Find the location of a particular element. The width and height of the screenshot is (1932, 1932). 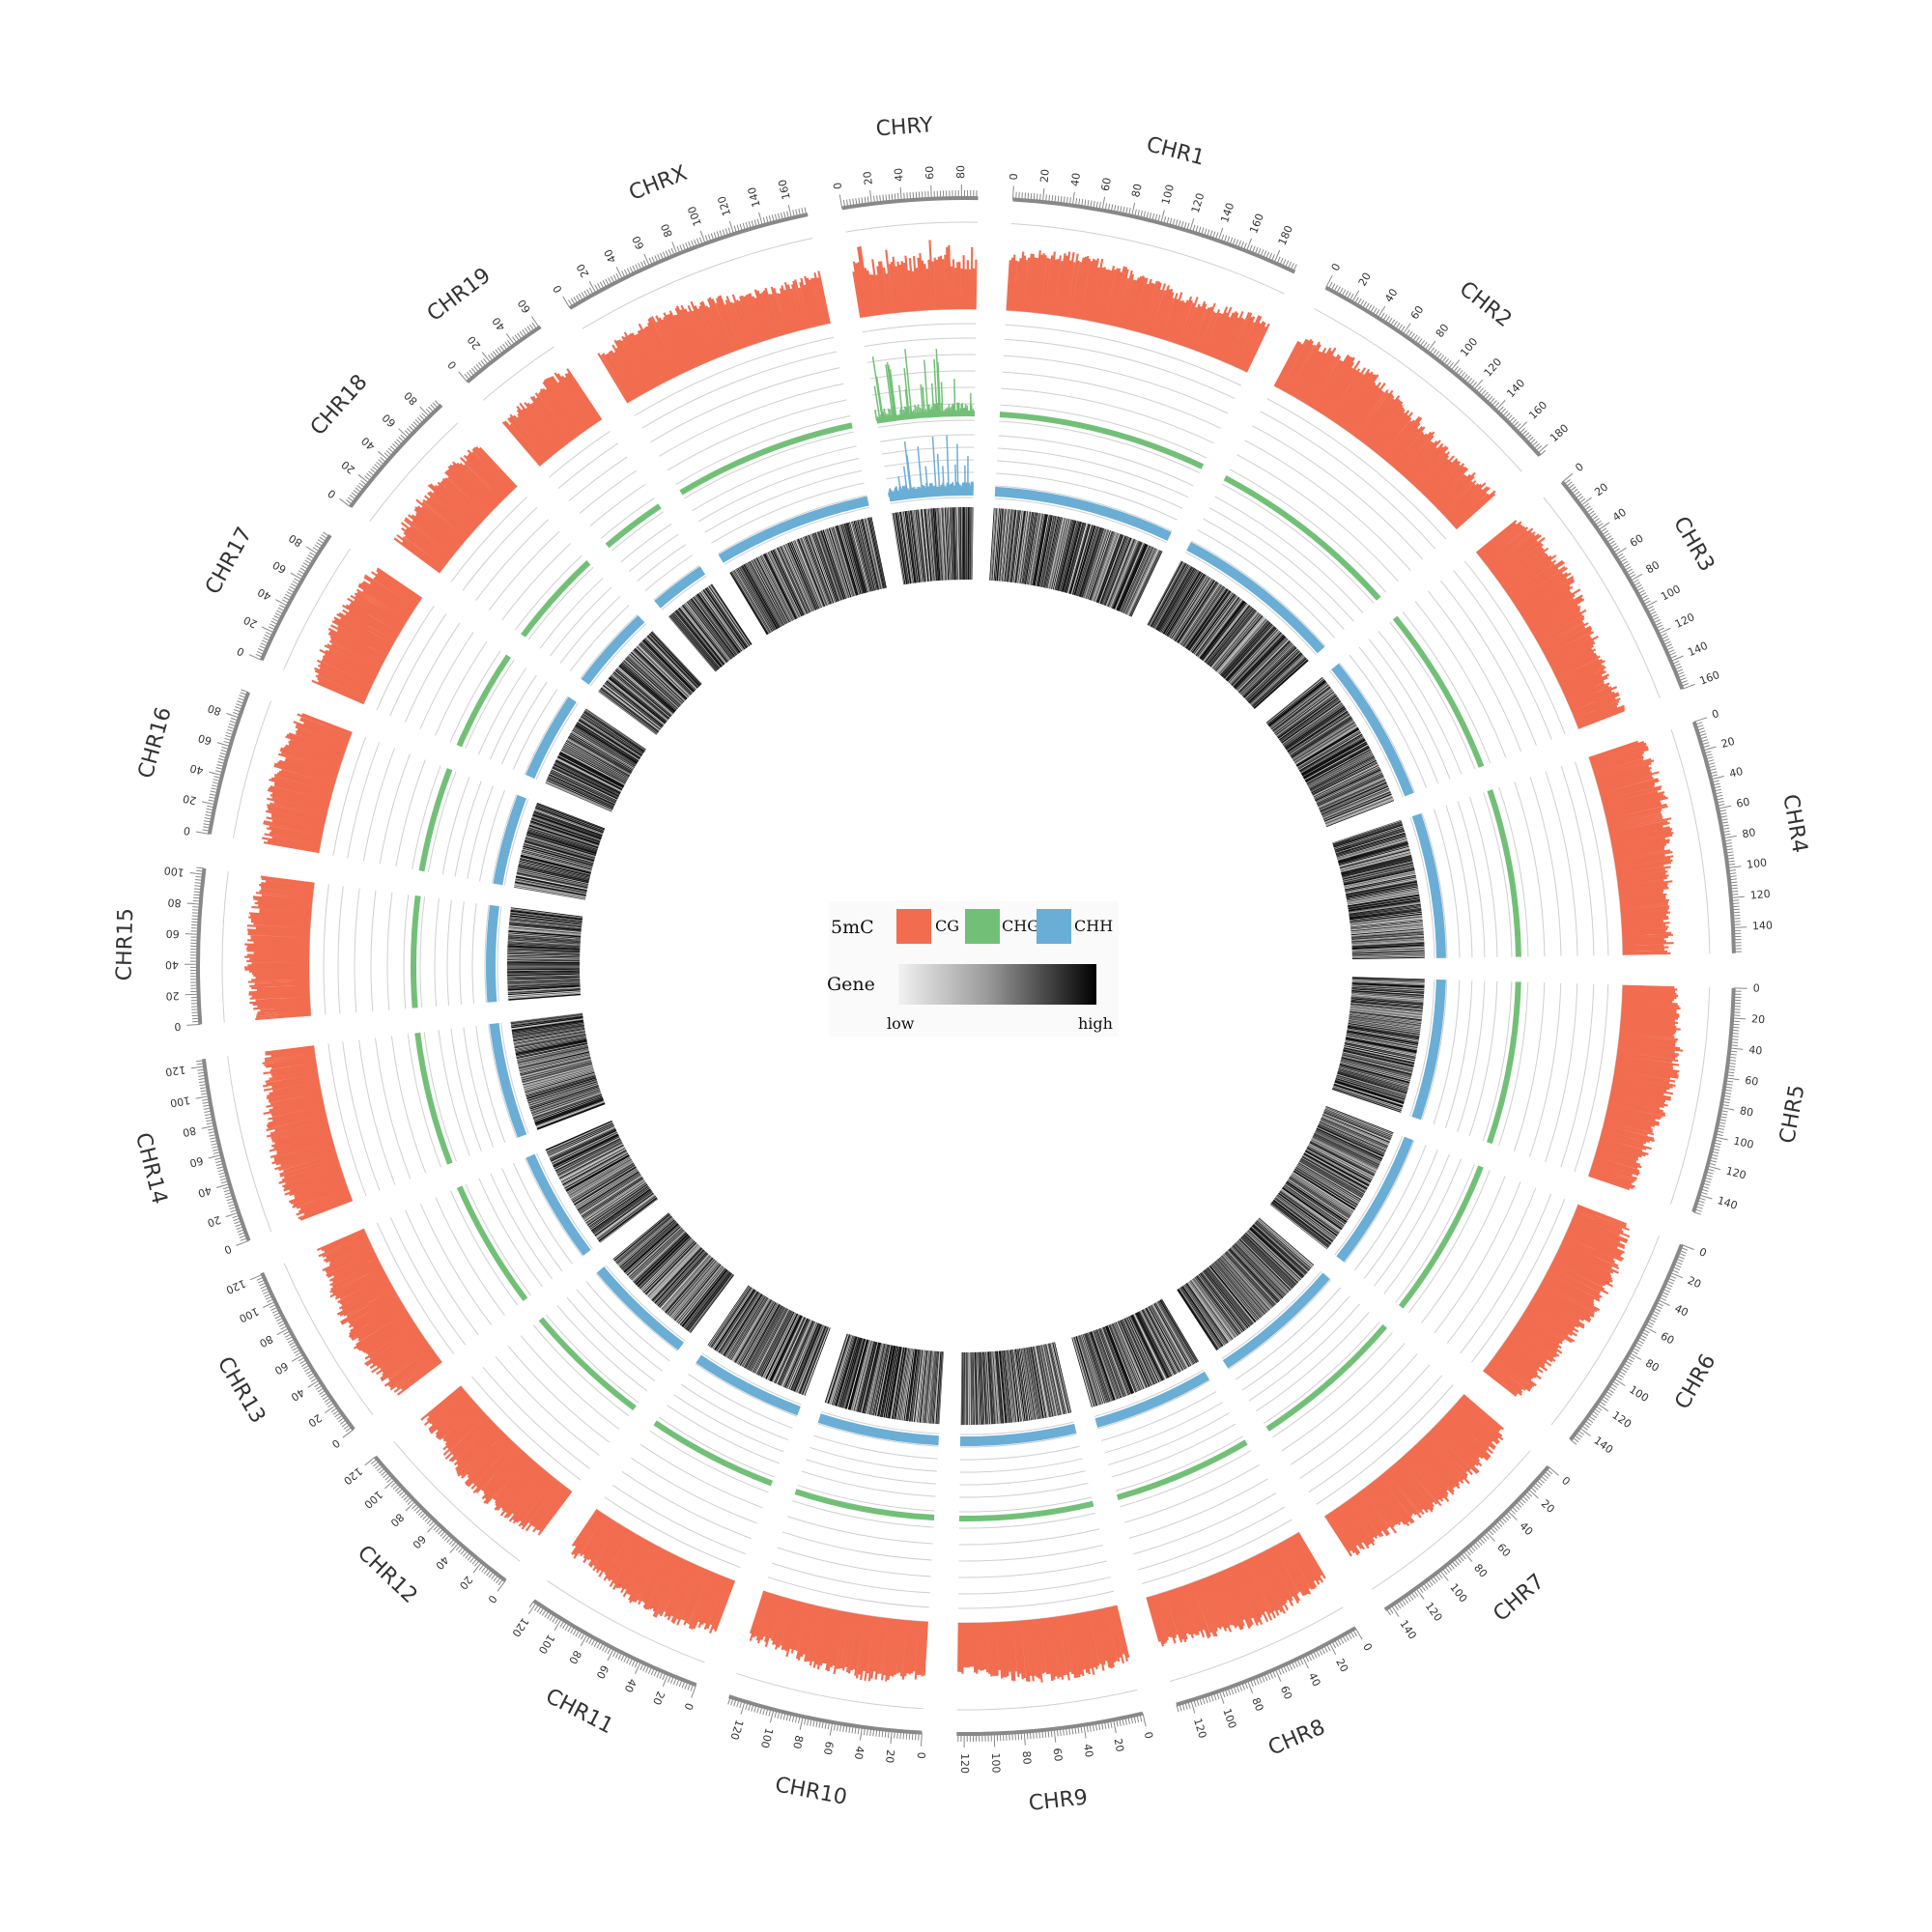

tick-label-chrx-80: 80 is located at coordinates (667, 231).